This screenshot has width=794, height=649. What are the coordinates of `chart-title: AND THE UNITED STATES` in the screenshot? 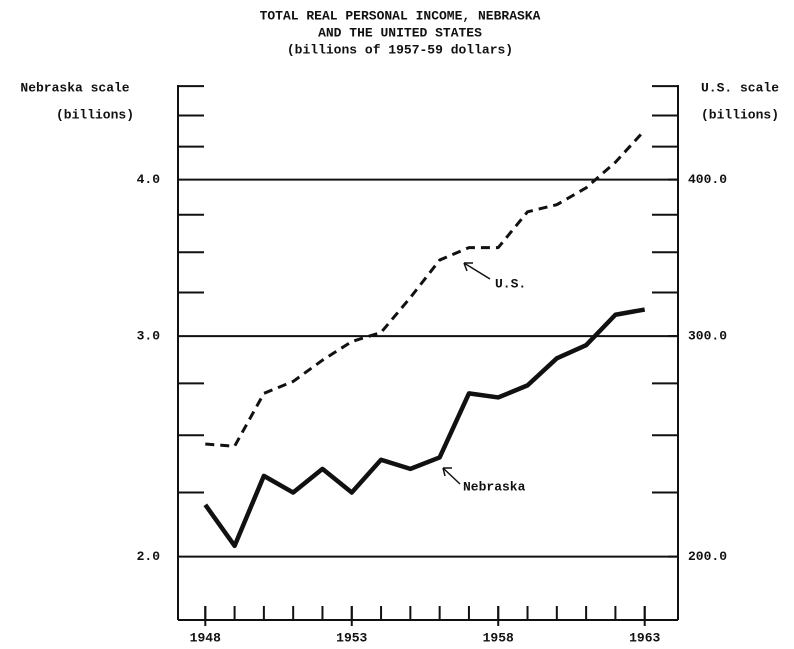 It's located at (400, 32).